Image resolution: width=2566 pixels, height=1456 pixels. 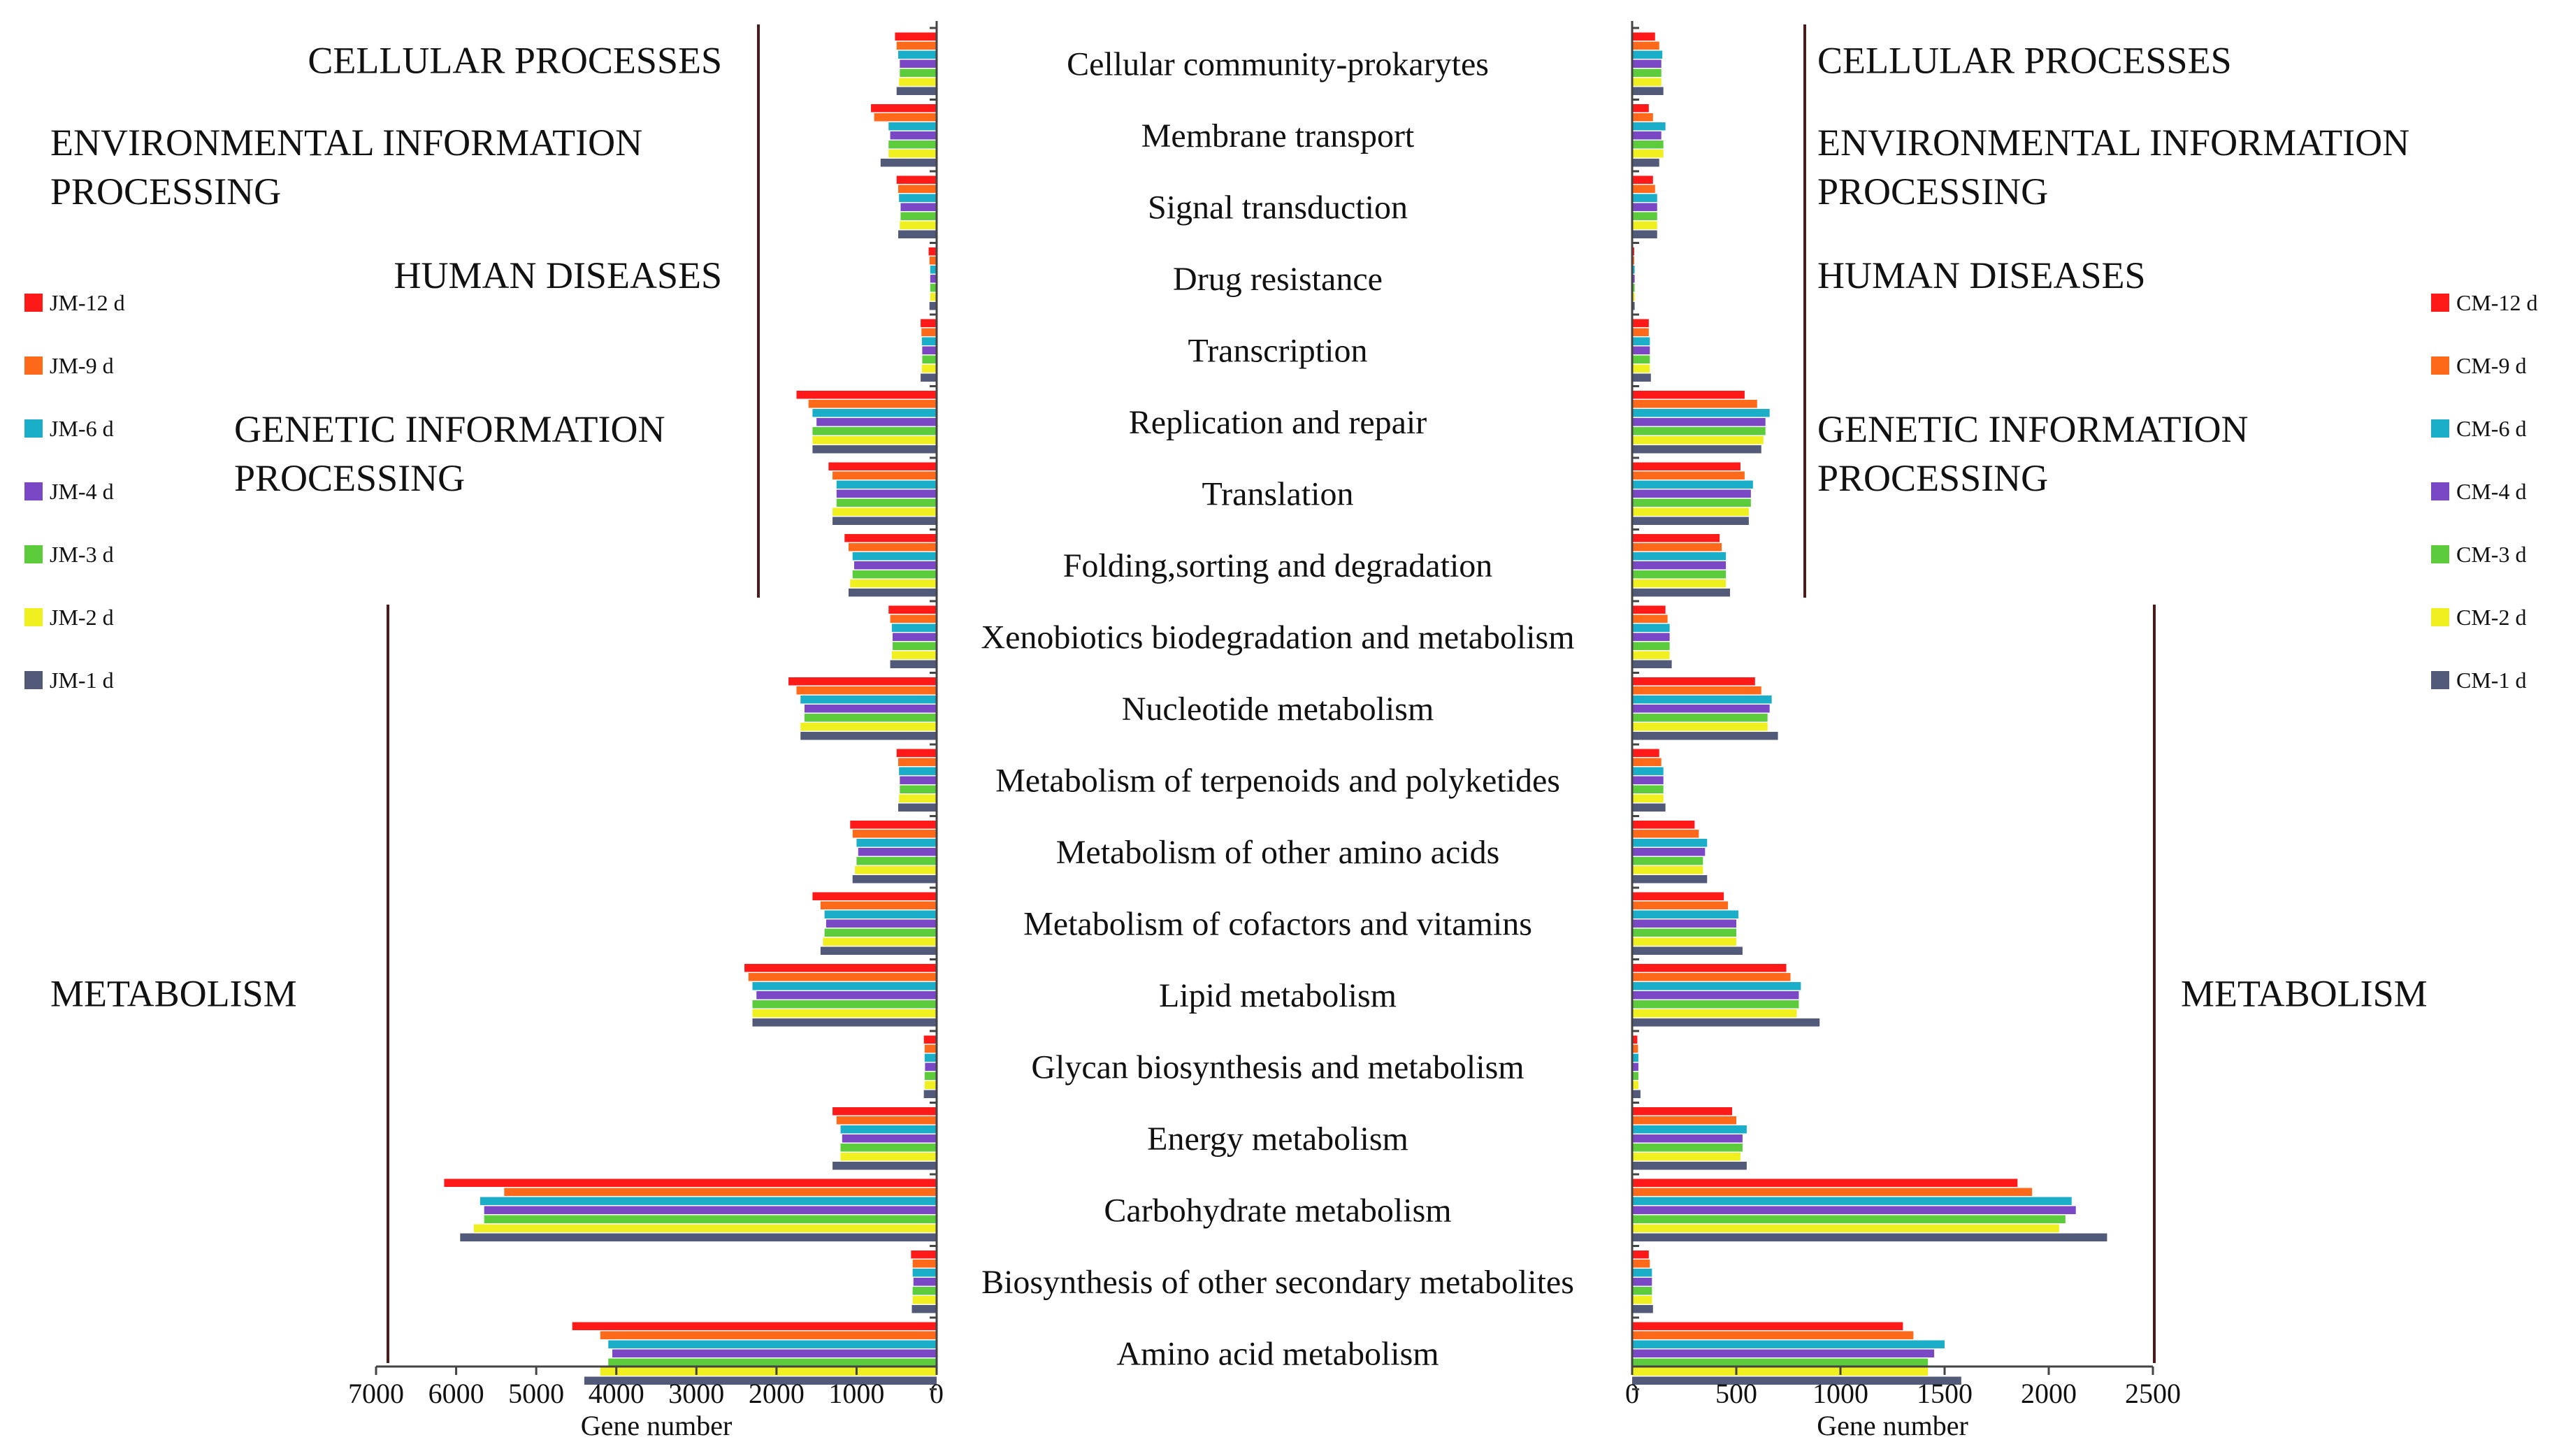 What do you see at coordinates (1641, 1264) in the screenshot?
I see `bar-cm-9-d-biosynthesis-of-other-secondary-metabolites` at bounding box center [1641, 1264].